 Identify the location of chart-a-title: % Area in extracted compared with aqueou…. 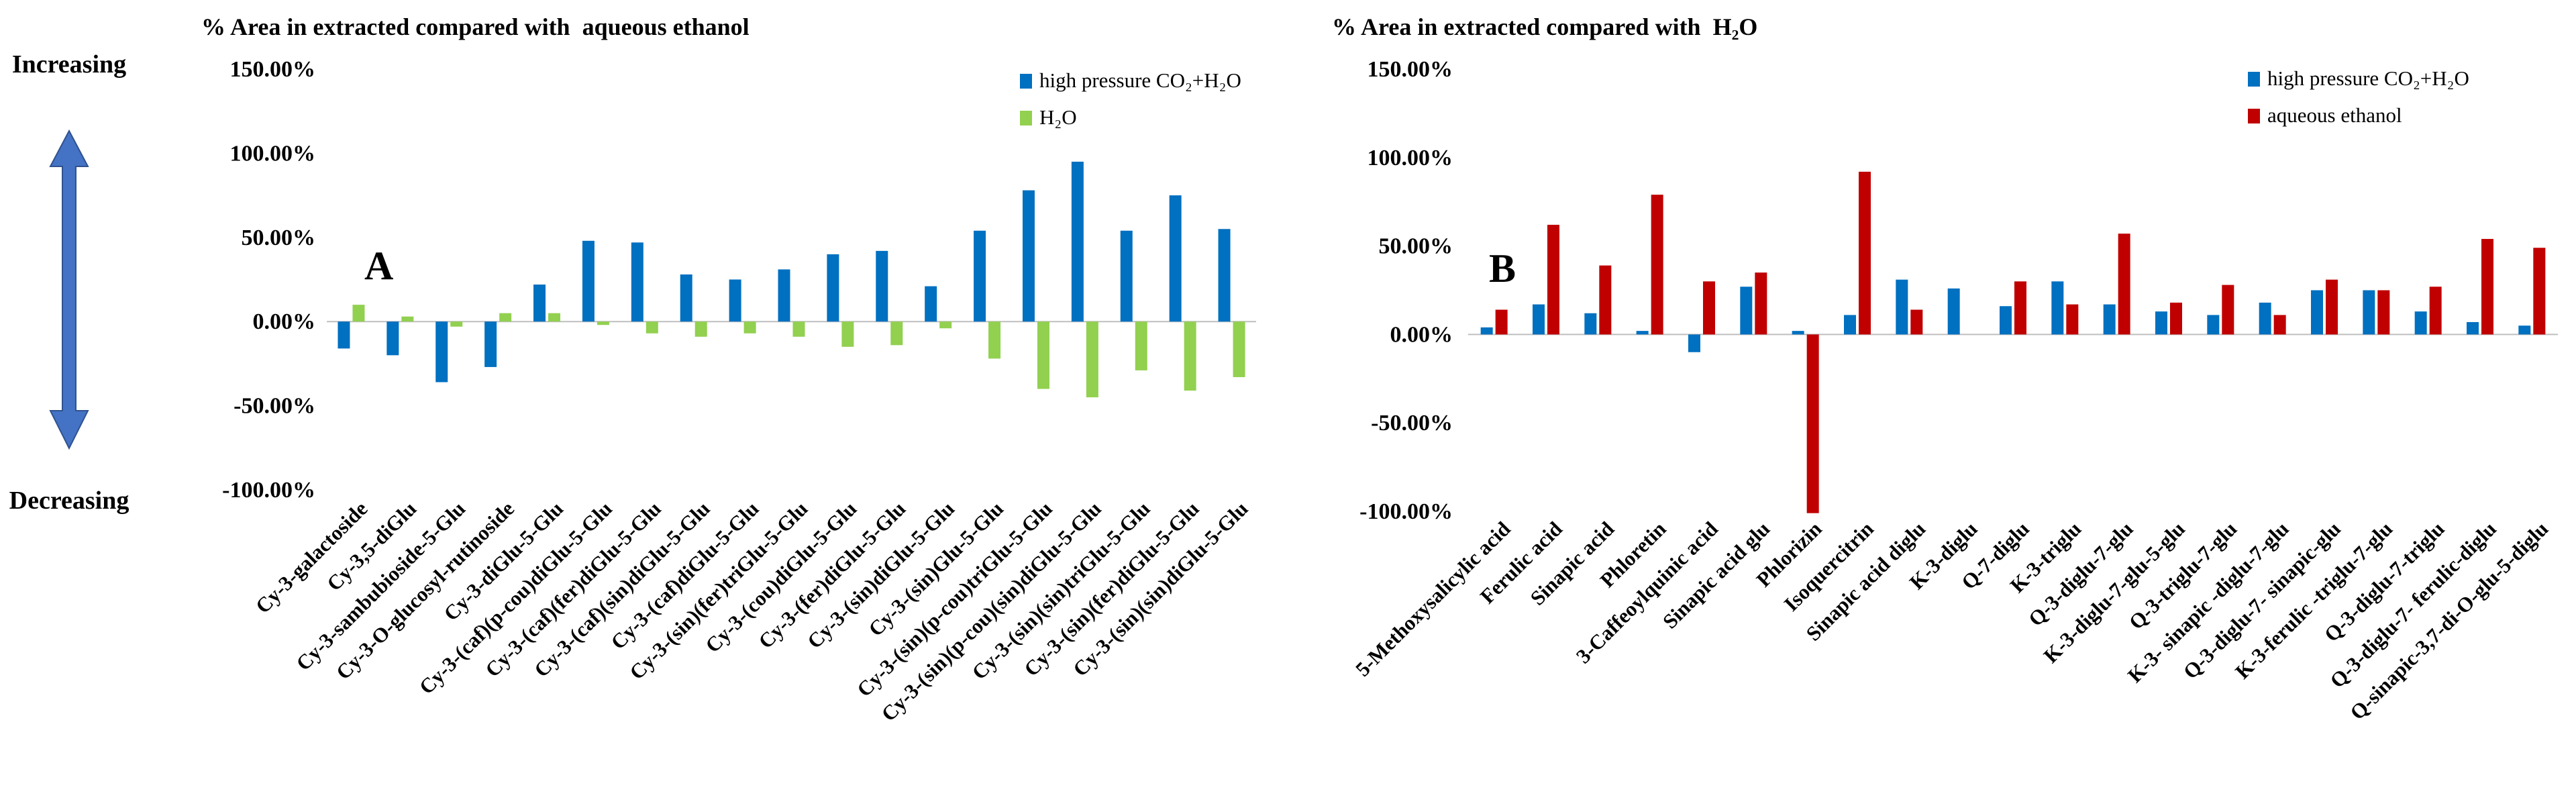
(475, 27).